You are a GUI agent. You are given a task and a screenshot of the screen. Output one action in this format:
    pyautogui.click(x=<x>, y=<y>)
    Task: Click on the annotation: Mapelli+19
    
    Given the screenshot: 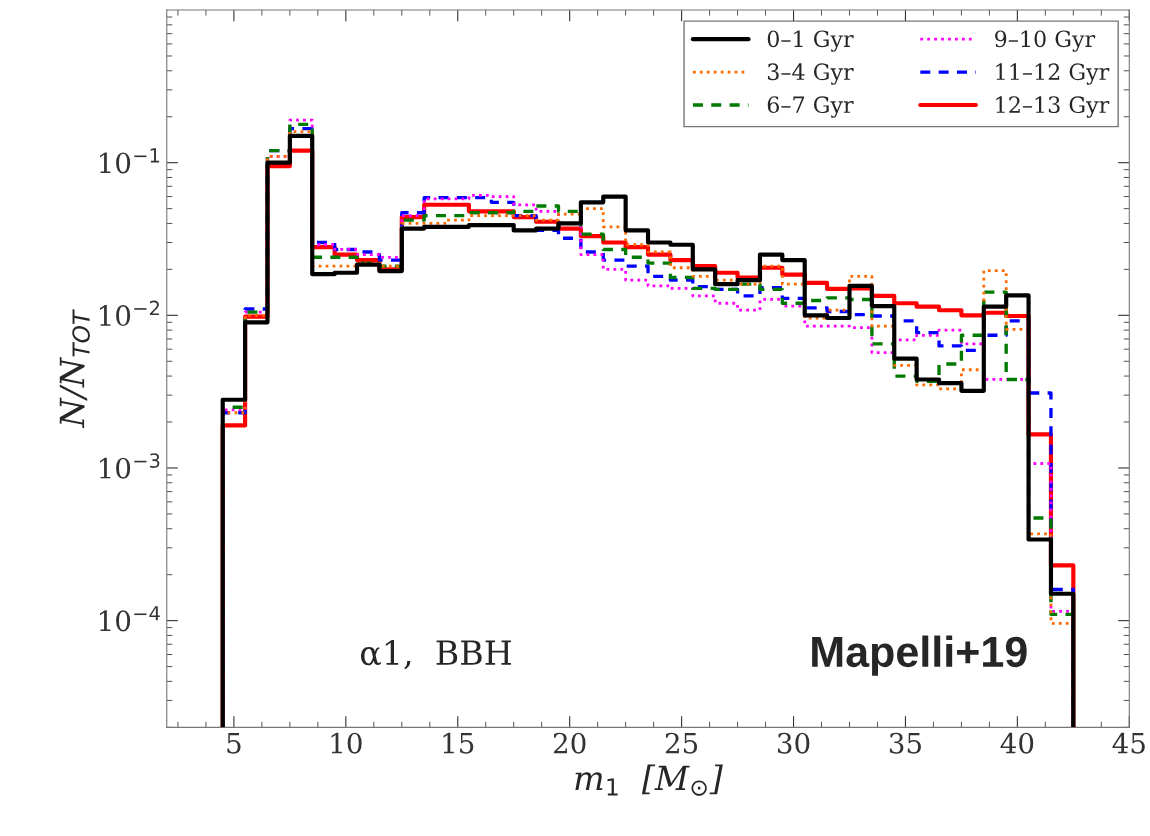 What is the action you would take?
    pyautogui.click(x=919, y=655)
    